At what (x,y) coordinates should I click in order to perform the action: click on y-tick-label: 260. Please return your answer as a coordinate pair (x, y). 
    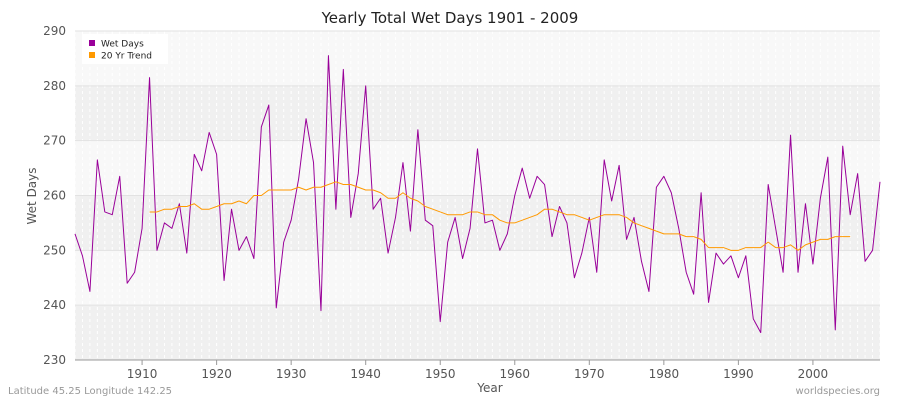
    Looking at the image, I should click on (54, 196).